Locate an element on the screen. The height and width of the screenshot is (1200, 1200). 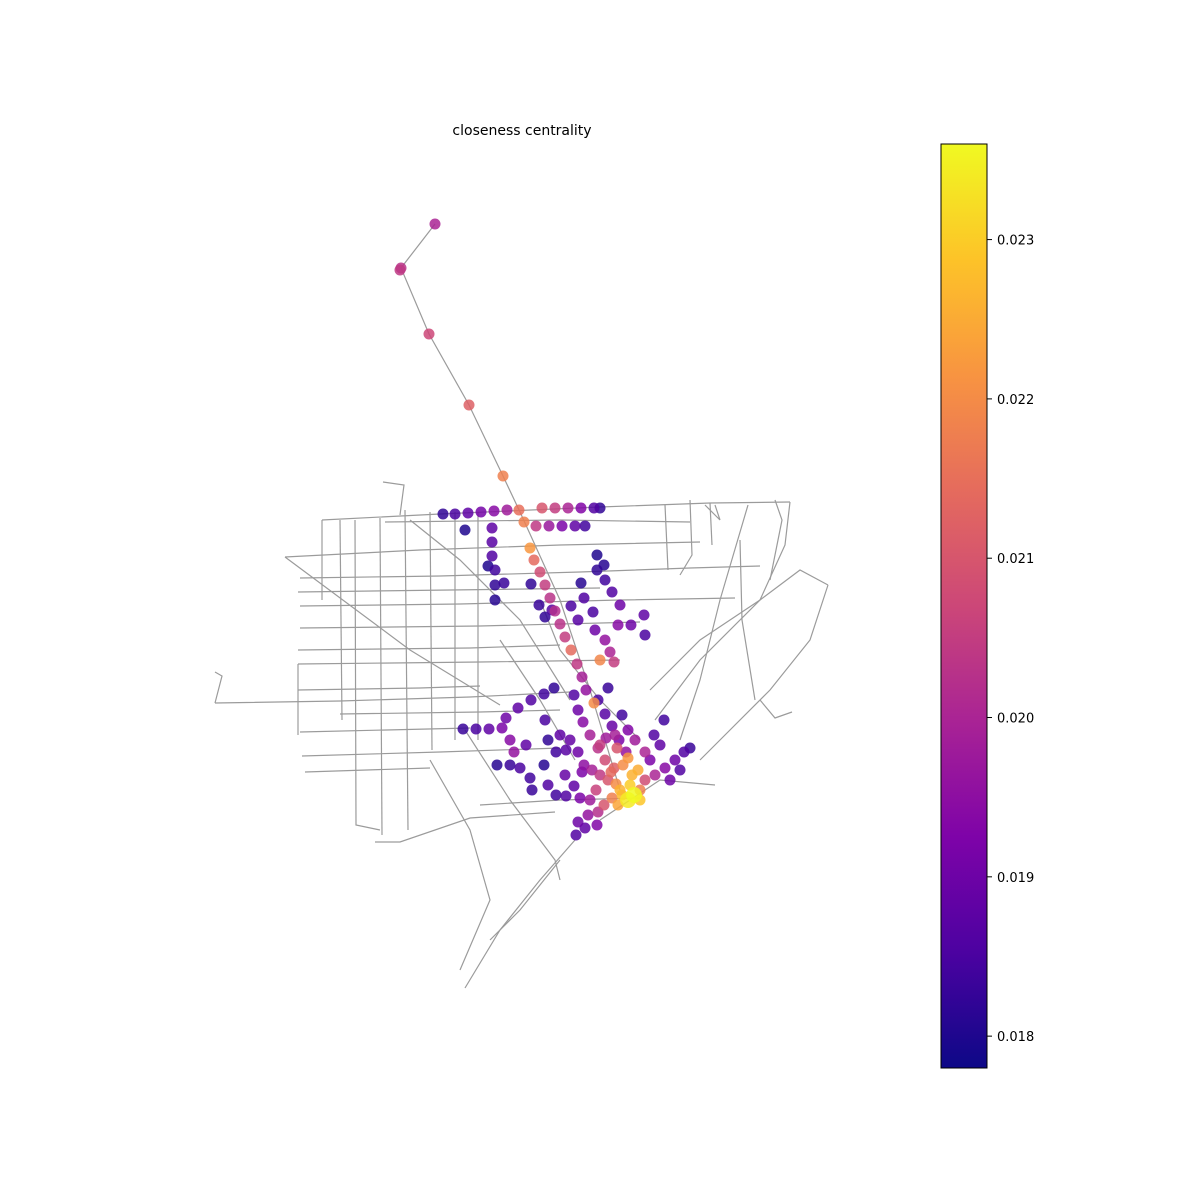
colorbar-tick-label: 0.018 is located at coordinates (1015, 1037).